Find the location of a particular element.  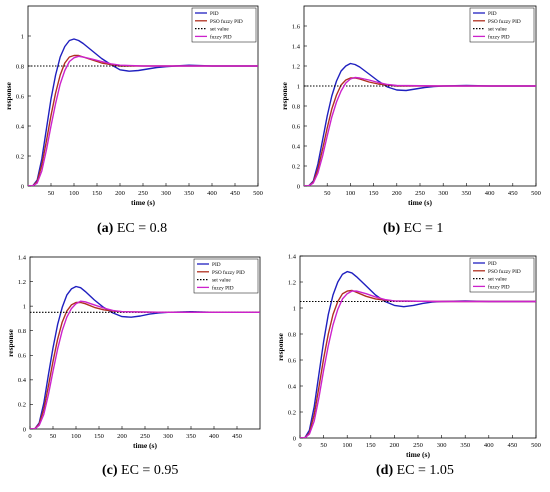

caption-d: (d) EC = 1.05 is located at coordinates (415, 471).